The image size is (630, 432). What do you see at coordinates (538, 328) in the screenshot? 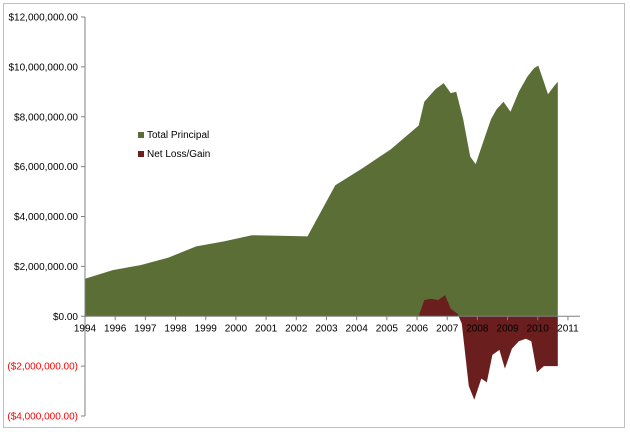
I see `x-tick-label: 2010` at bounding box center [538, 328].